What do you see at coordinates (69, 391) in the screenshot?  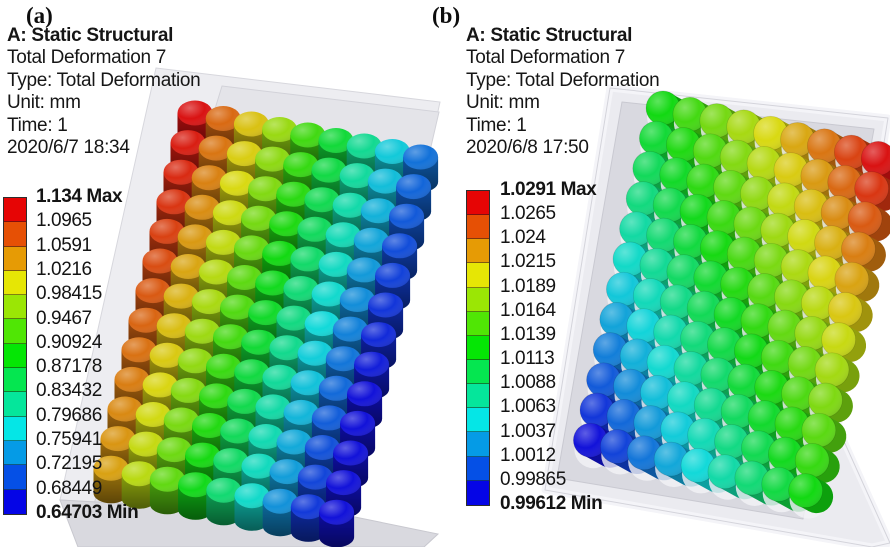 I see `legend-value-label: 0.83432` at bounding box center [69, 391].